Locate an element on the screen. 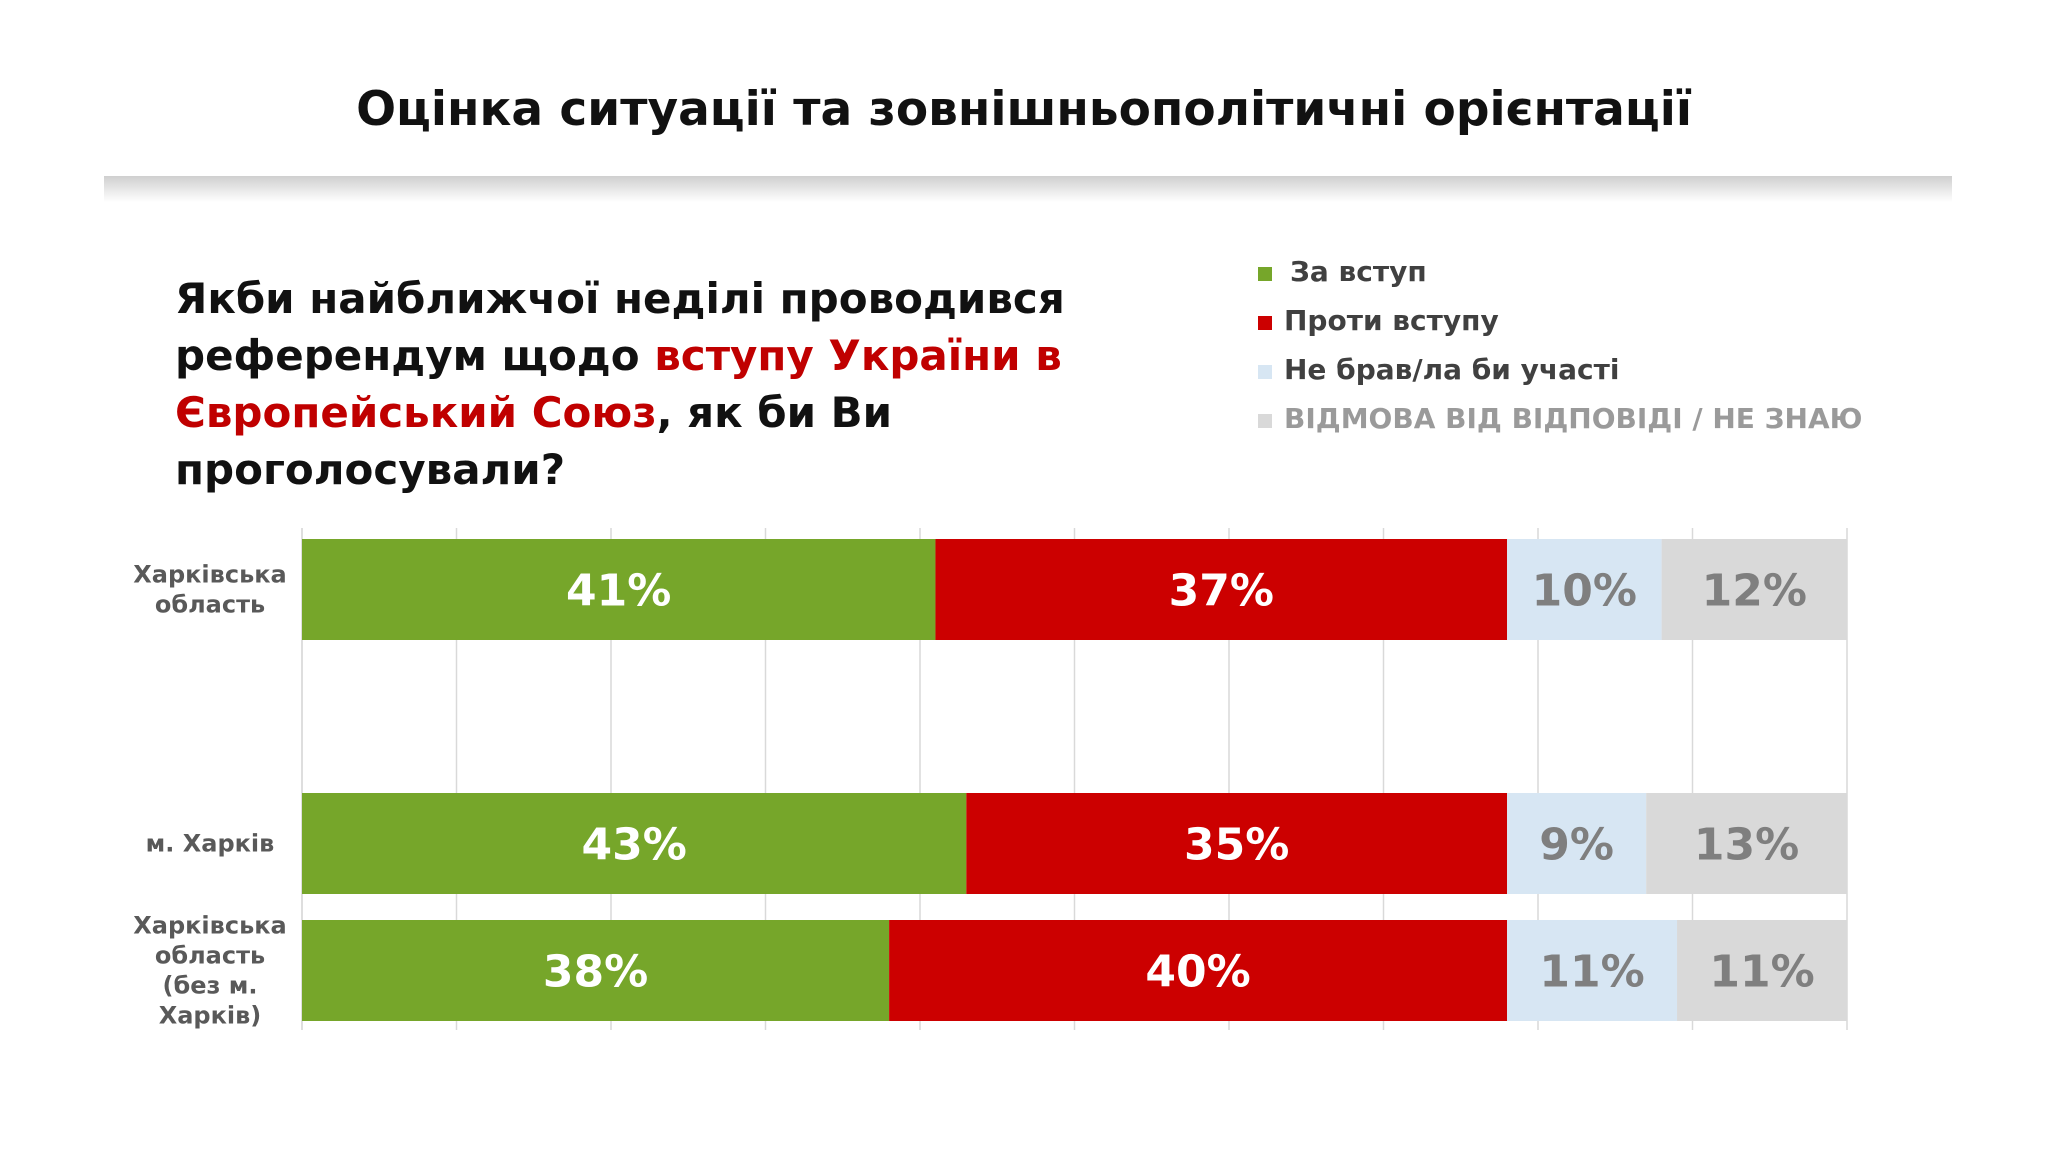 This screenshot has width=2048, height=1152. category-label: Харківська область (без м. Харків) is located at coordinates (209, 971).